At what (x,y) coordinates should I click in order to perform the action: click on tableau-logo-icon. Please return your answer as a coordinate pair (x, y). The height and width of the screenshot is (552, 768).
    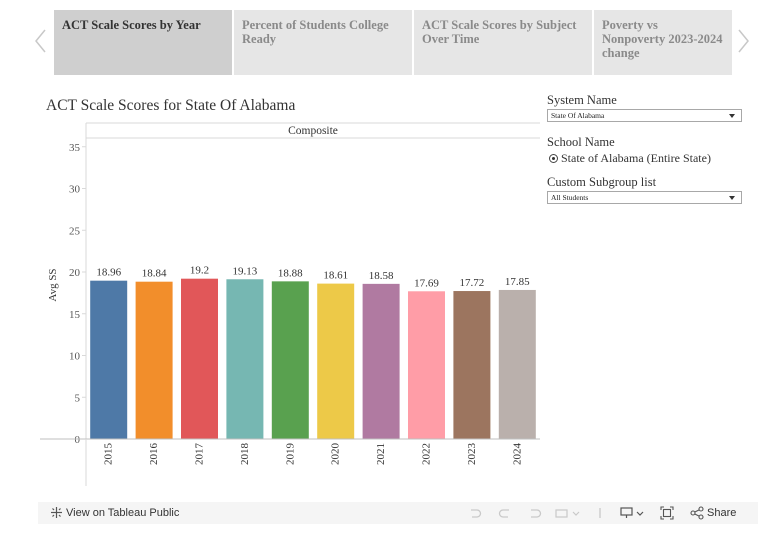
    Looking at the image, I should click on (56, 515).